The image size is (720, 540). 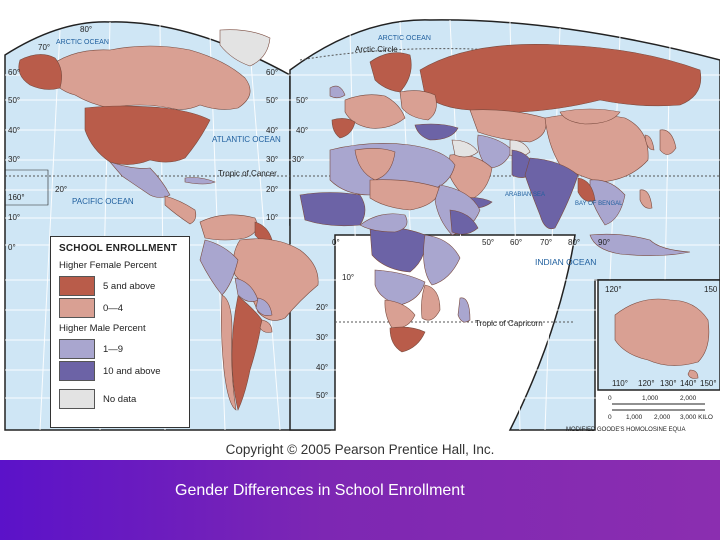 I want to click on hawaii-box, so click(x=26, y=187).